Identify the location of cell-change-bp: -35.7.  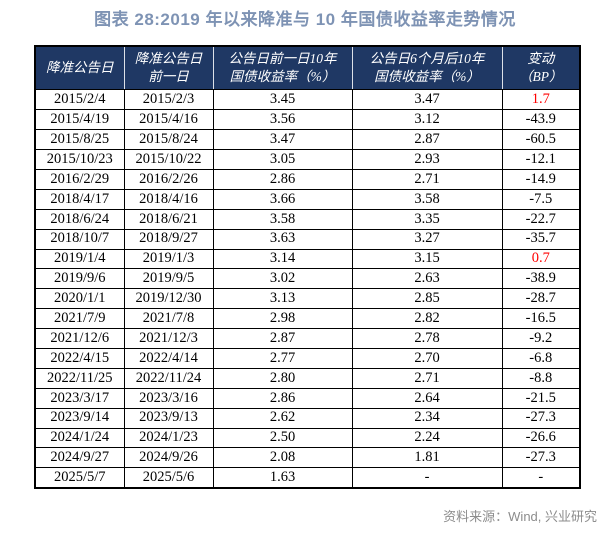
(541, 239).